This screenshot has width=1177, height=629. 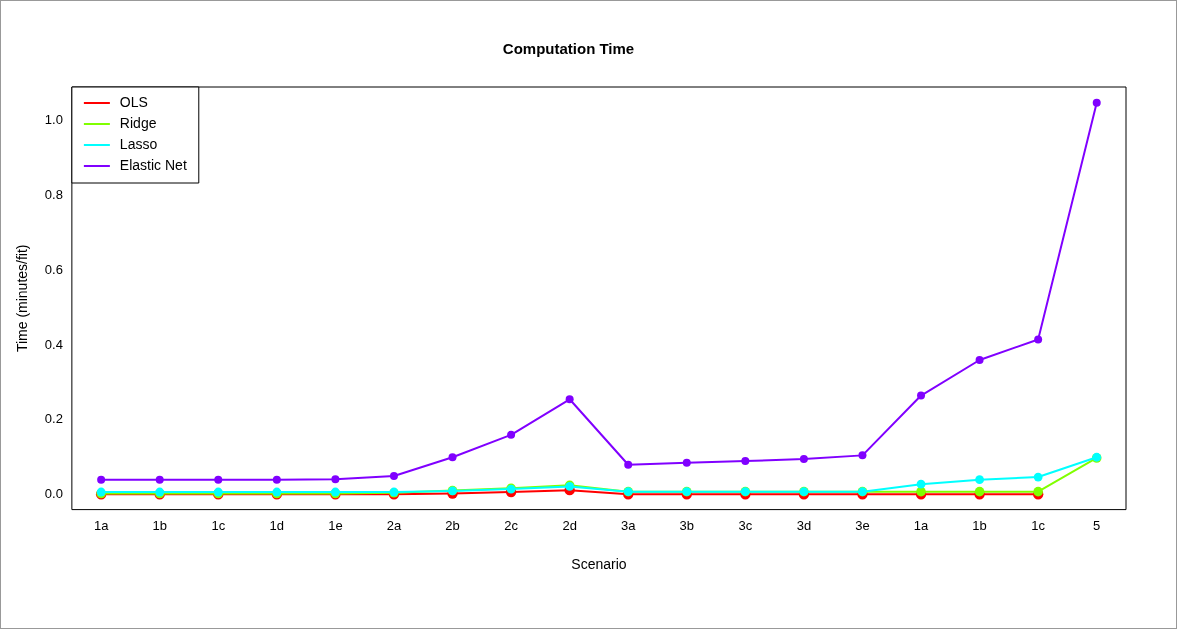 I want to click on y-tick-label: 0.4, so click(x=53, y=344).